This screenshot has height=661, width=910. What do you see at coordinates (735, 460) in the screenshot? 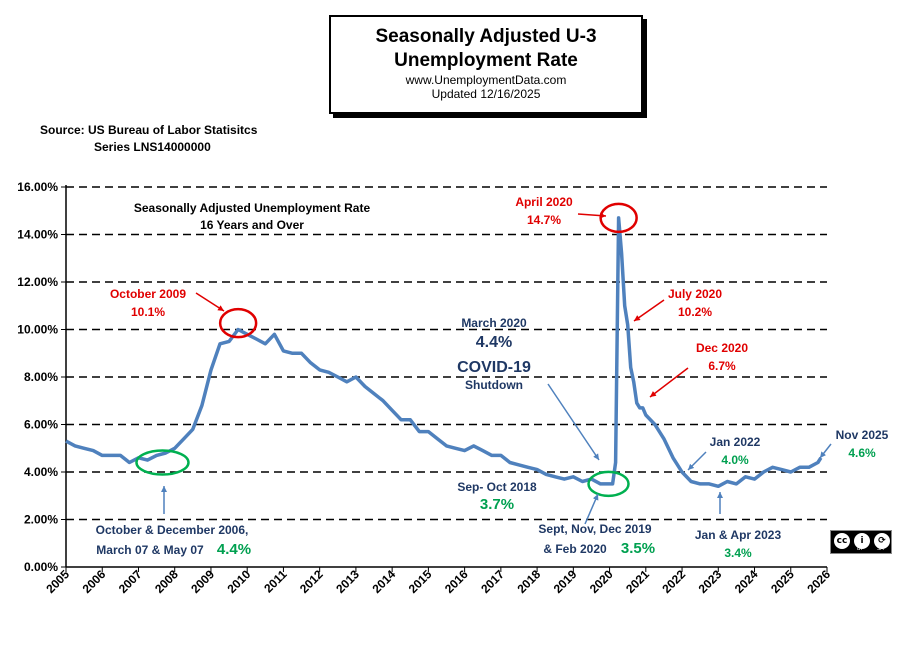
I see `annotation-value: 4.0%` at bounding box center [735, 460].